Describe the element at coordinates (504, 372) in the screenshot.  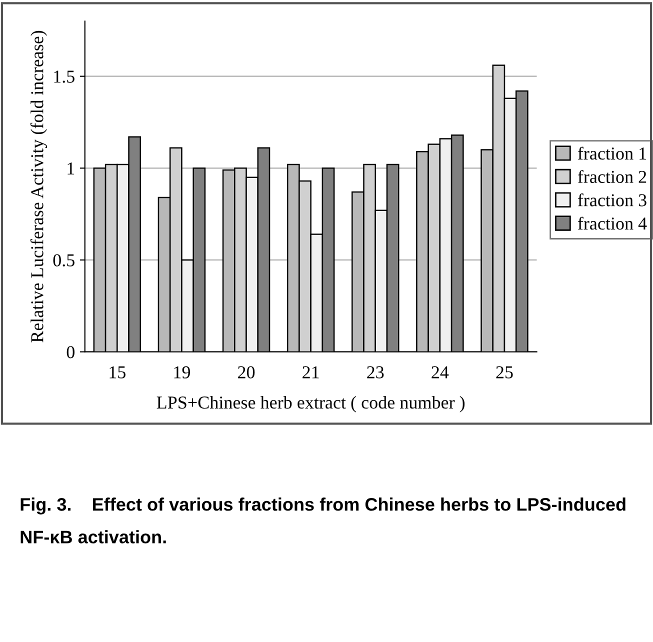
I see `x-tick-label: 25` at that location.